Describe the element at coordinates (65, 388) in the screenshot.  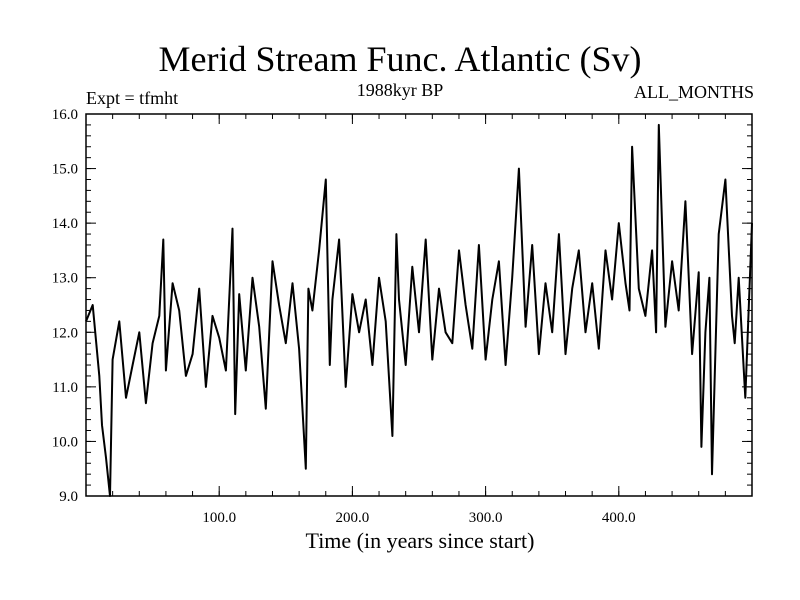
I see `y-tick-label: 11.0` at that location.